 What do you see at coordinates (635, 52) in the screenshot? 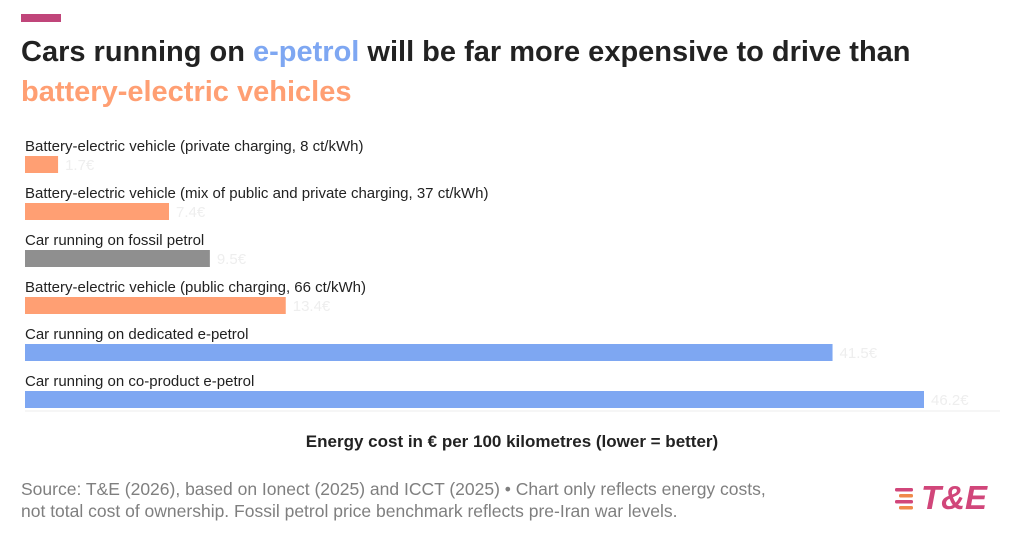
I see `title-part-2: will be far more expensive to drive than` at bounding box center [635, 52].